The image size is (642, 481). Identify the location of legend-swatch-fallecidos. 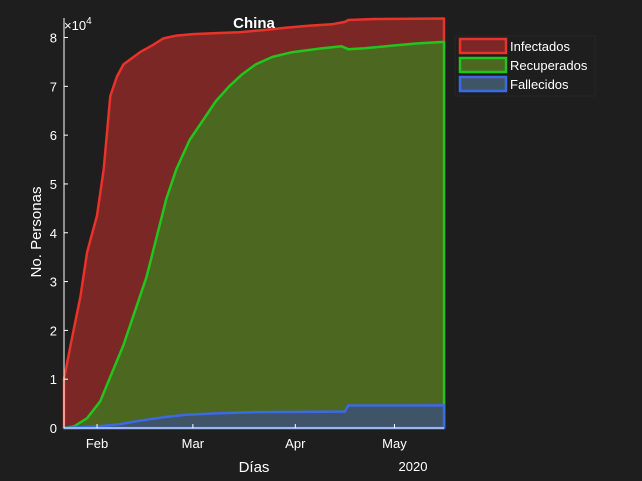
(483, 84).